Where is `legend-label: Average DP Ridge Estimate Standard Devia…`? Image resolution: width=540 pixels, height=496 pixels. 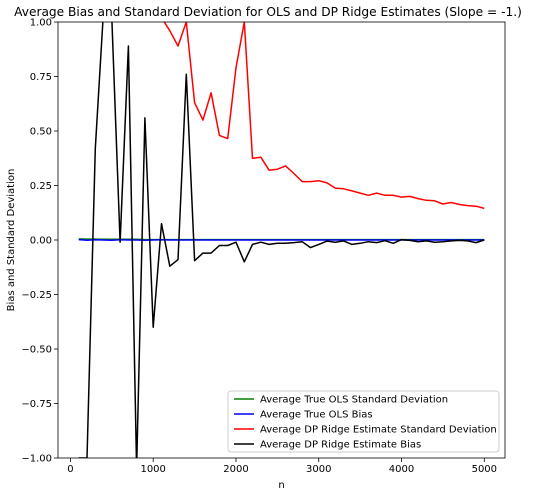 legend-label: Average DP Ridge Estimate Standard Devia… is located at coordinates (378, 430).